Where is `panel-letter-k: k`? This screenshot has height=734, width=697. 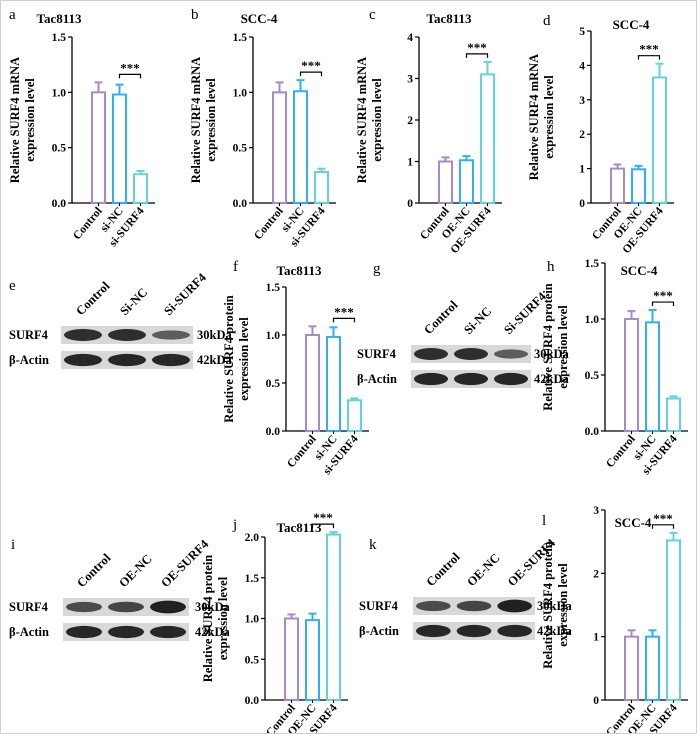
panel-letter-k: k is located at coordinates (373, 545).